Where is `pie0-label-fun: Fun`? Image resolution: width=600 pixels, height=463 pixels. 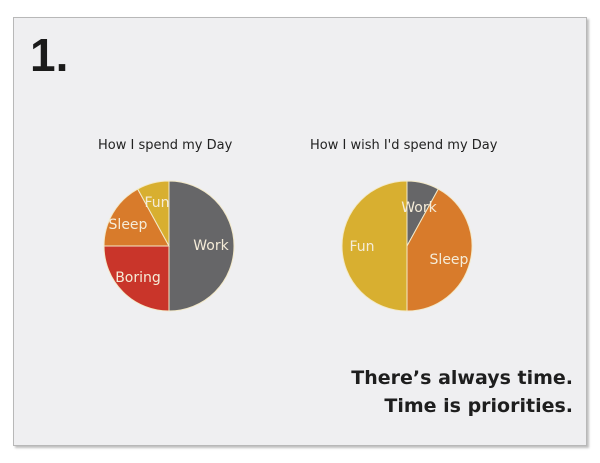
pie0-label-fun: Fun is located at coordinates (156, 203).